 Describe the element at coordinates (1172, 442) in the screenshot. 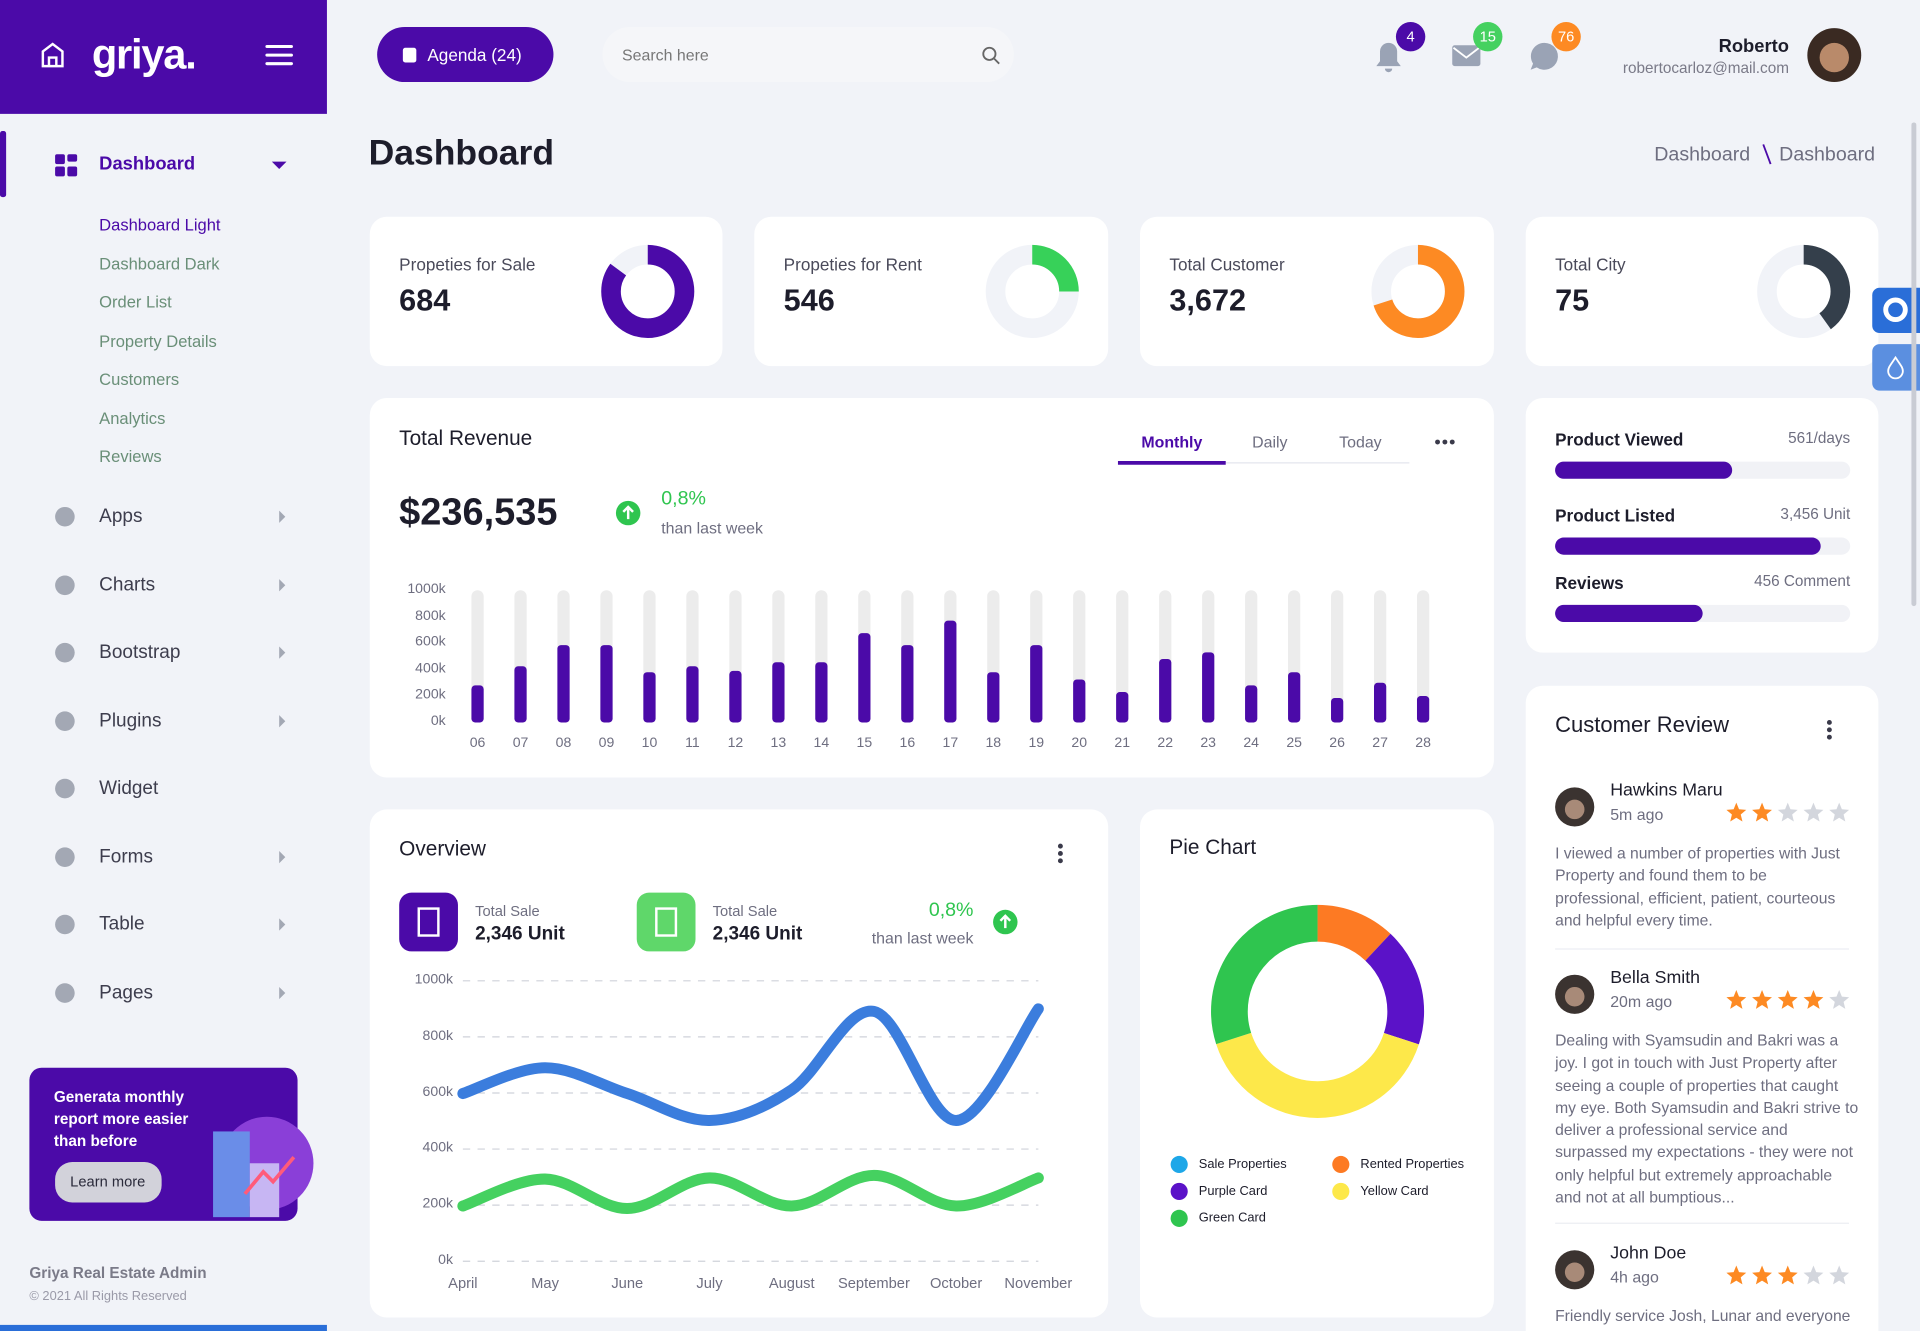

I see `tab: Monthly` at that location.